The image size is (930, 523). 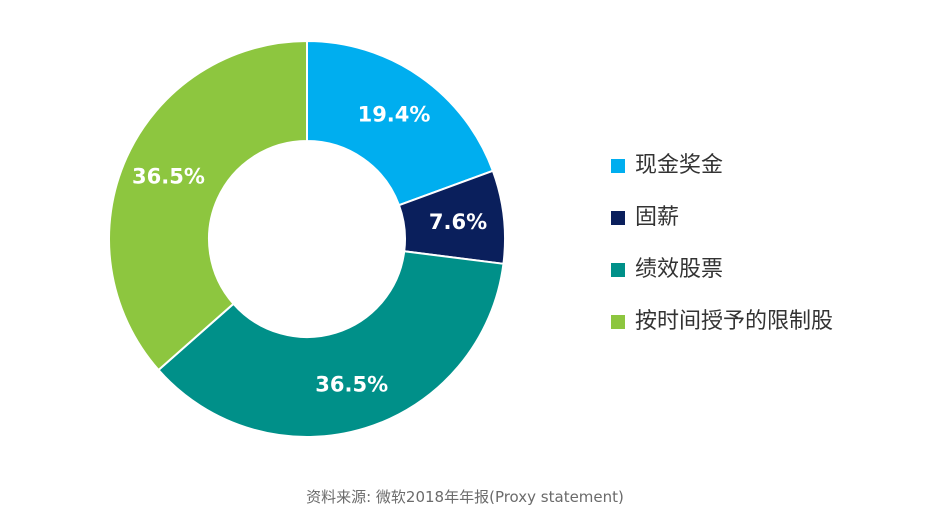 What do you see at coordinates (618, 218) in the screenshot?
I see `legend-swatch-base-salary` at bounding box center [618, 218].